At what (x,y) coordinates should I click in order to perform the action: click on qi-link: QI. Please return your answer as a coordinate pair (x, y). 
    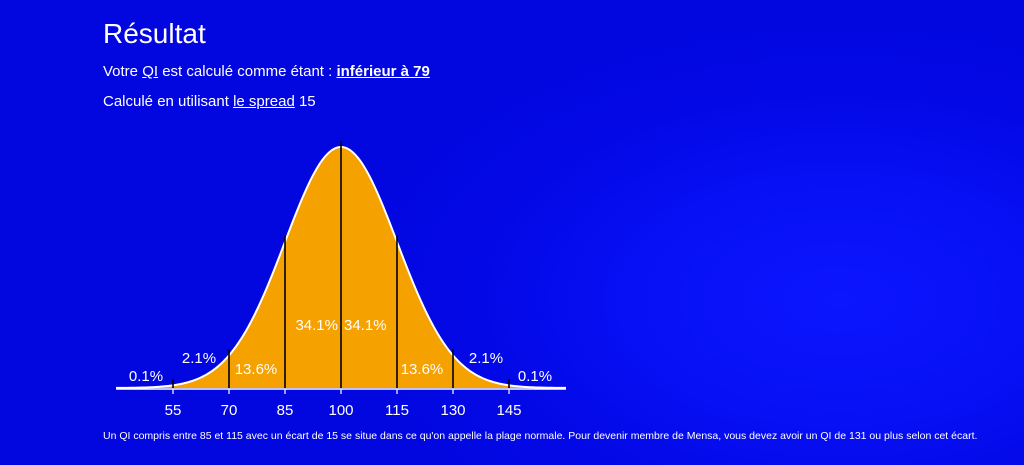
    Looking at the image, I should click on (150, 71).